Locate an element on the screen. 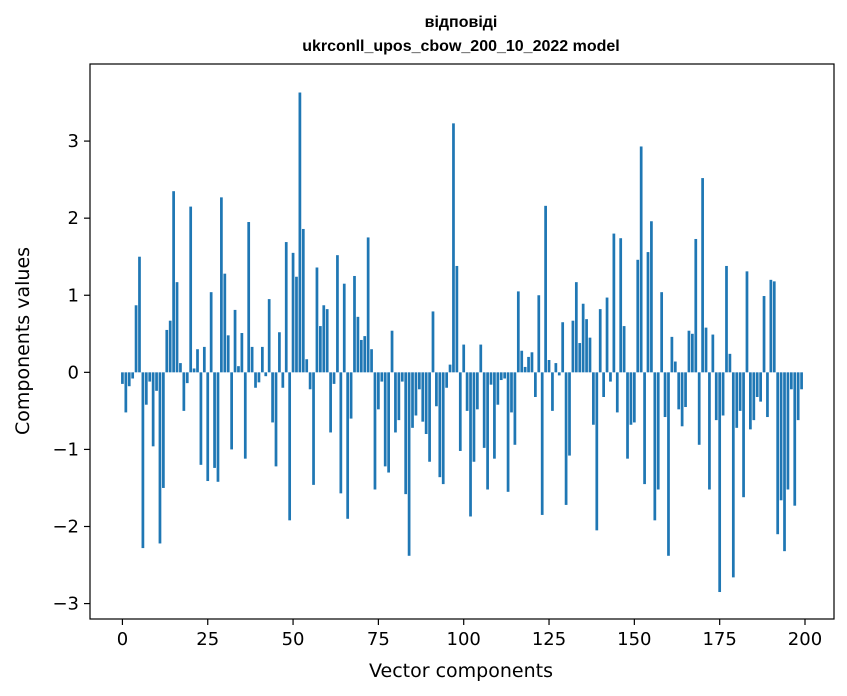  y-tick-label: 2 is located at coordinates (73, 218).